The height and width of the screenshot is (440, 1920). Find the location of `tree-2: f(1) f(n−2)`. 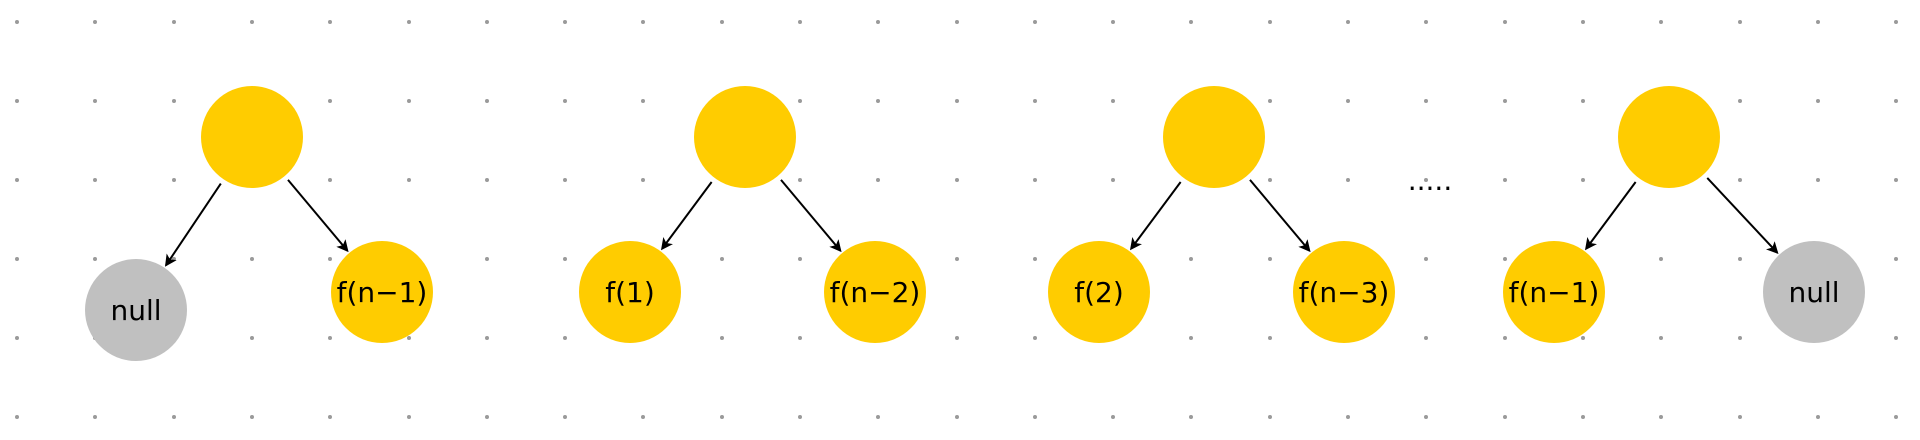

tree-2: f(1) f(n−2) is located at coordinates (752, 214).